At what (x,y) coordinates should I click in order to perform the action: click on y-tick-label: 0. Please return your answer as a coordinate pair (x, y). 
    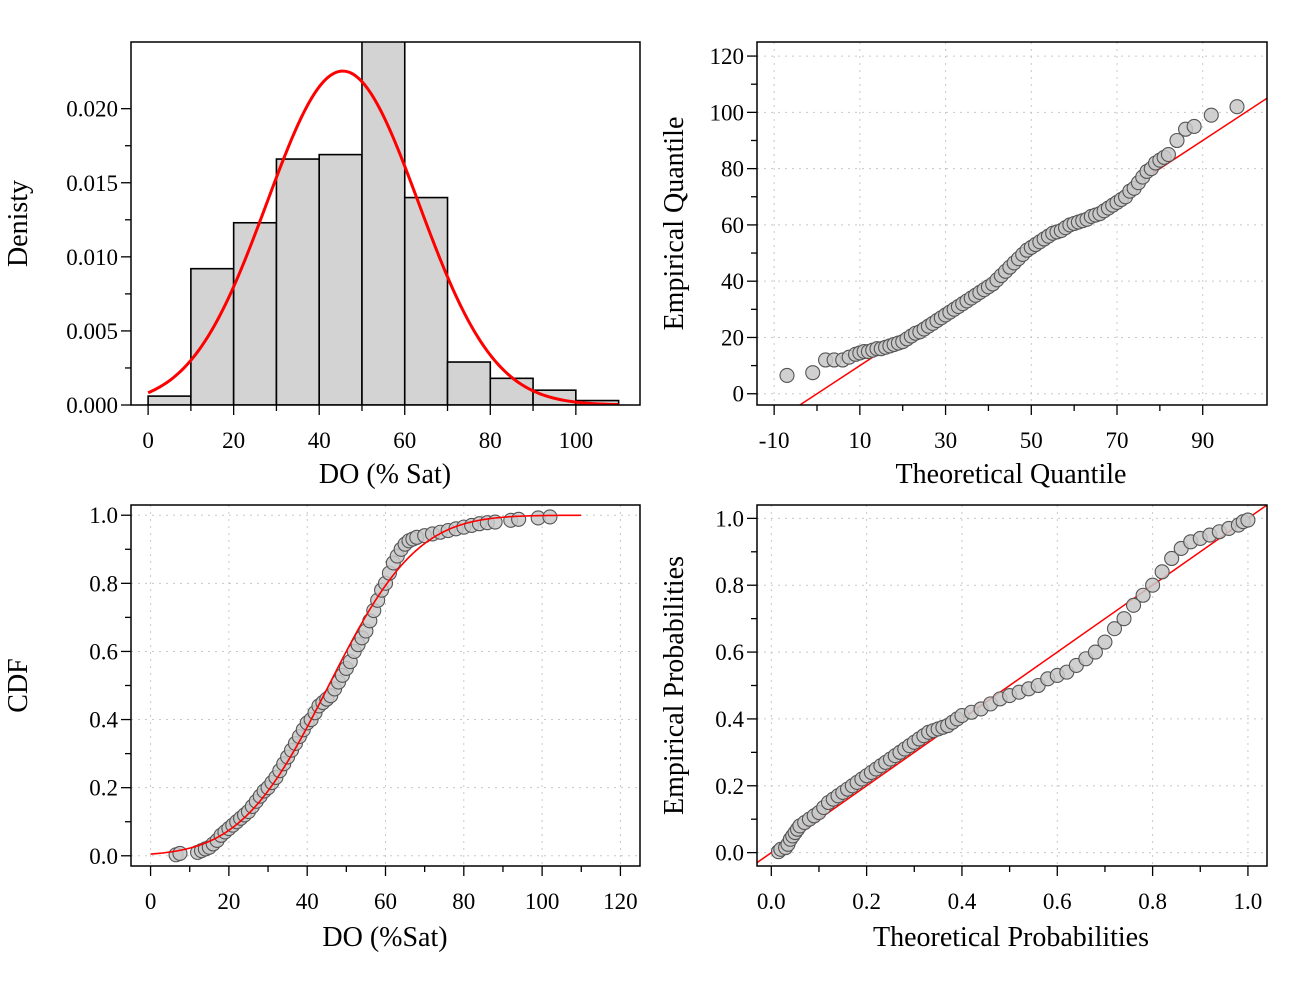
    Looking at the image, I should click on (739, 394).